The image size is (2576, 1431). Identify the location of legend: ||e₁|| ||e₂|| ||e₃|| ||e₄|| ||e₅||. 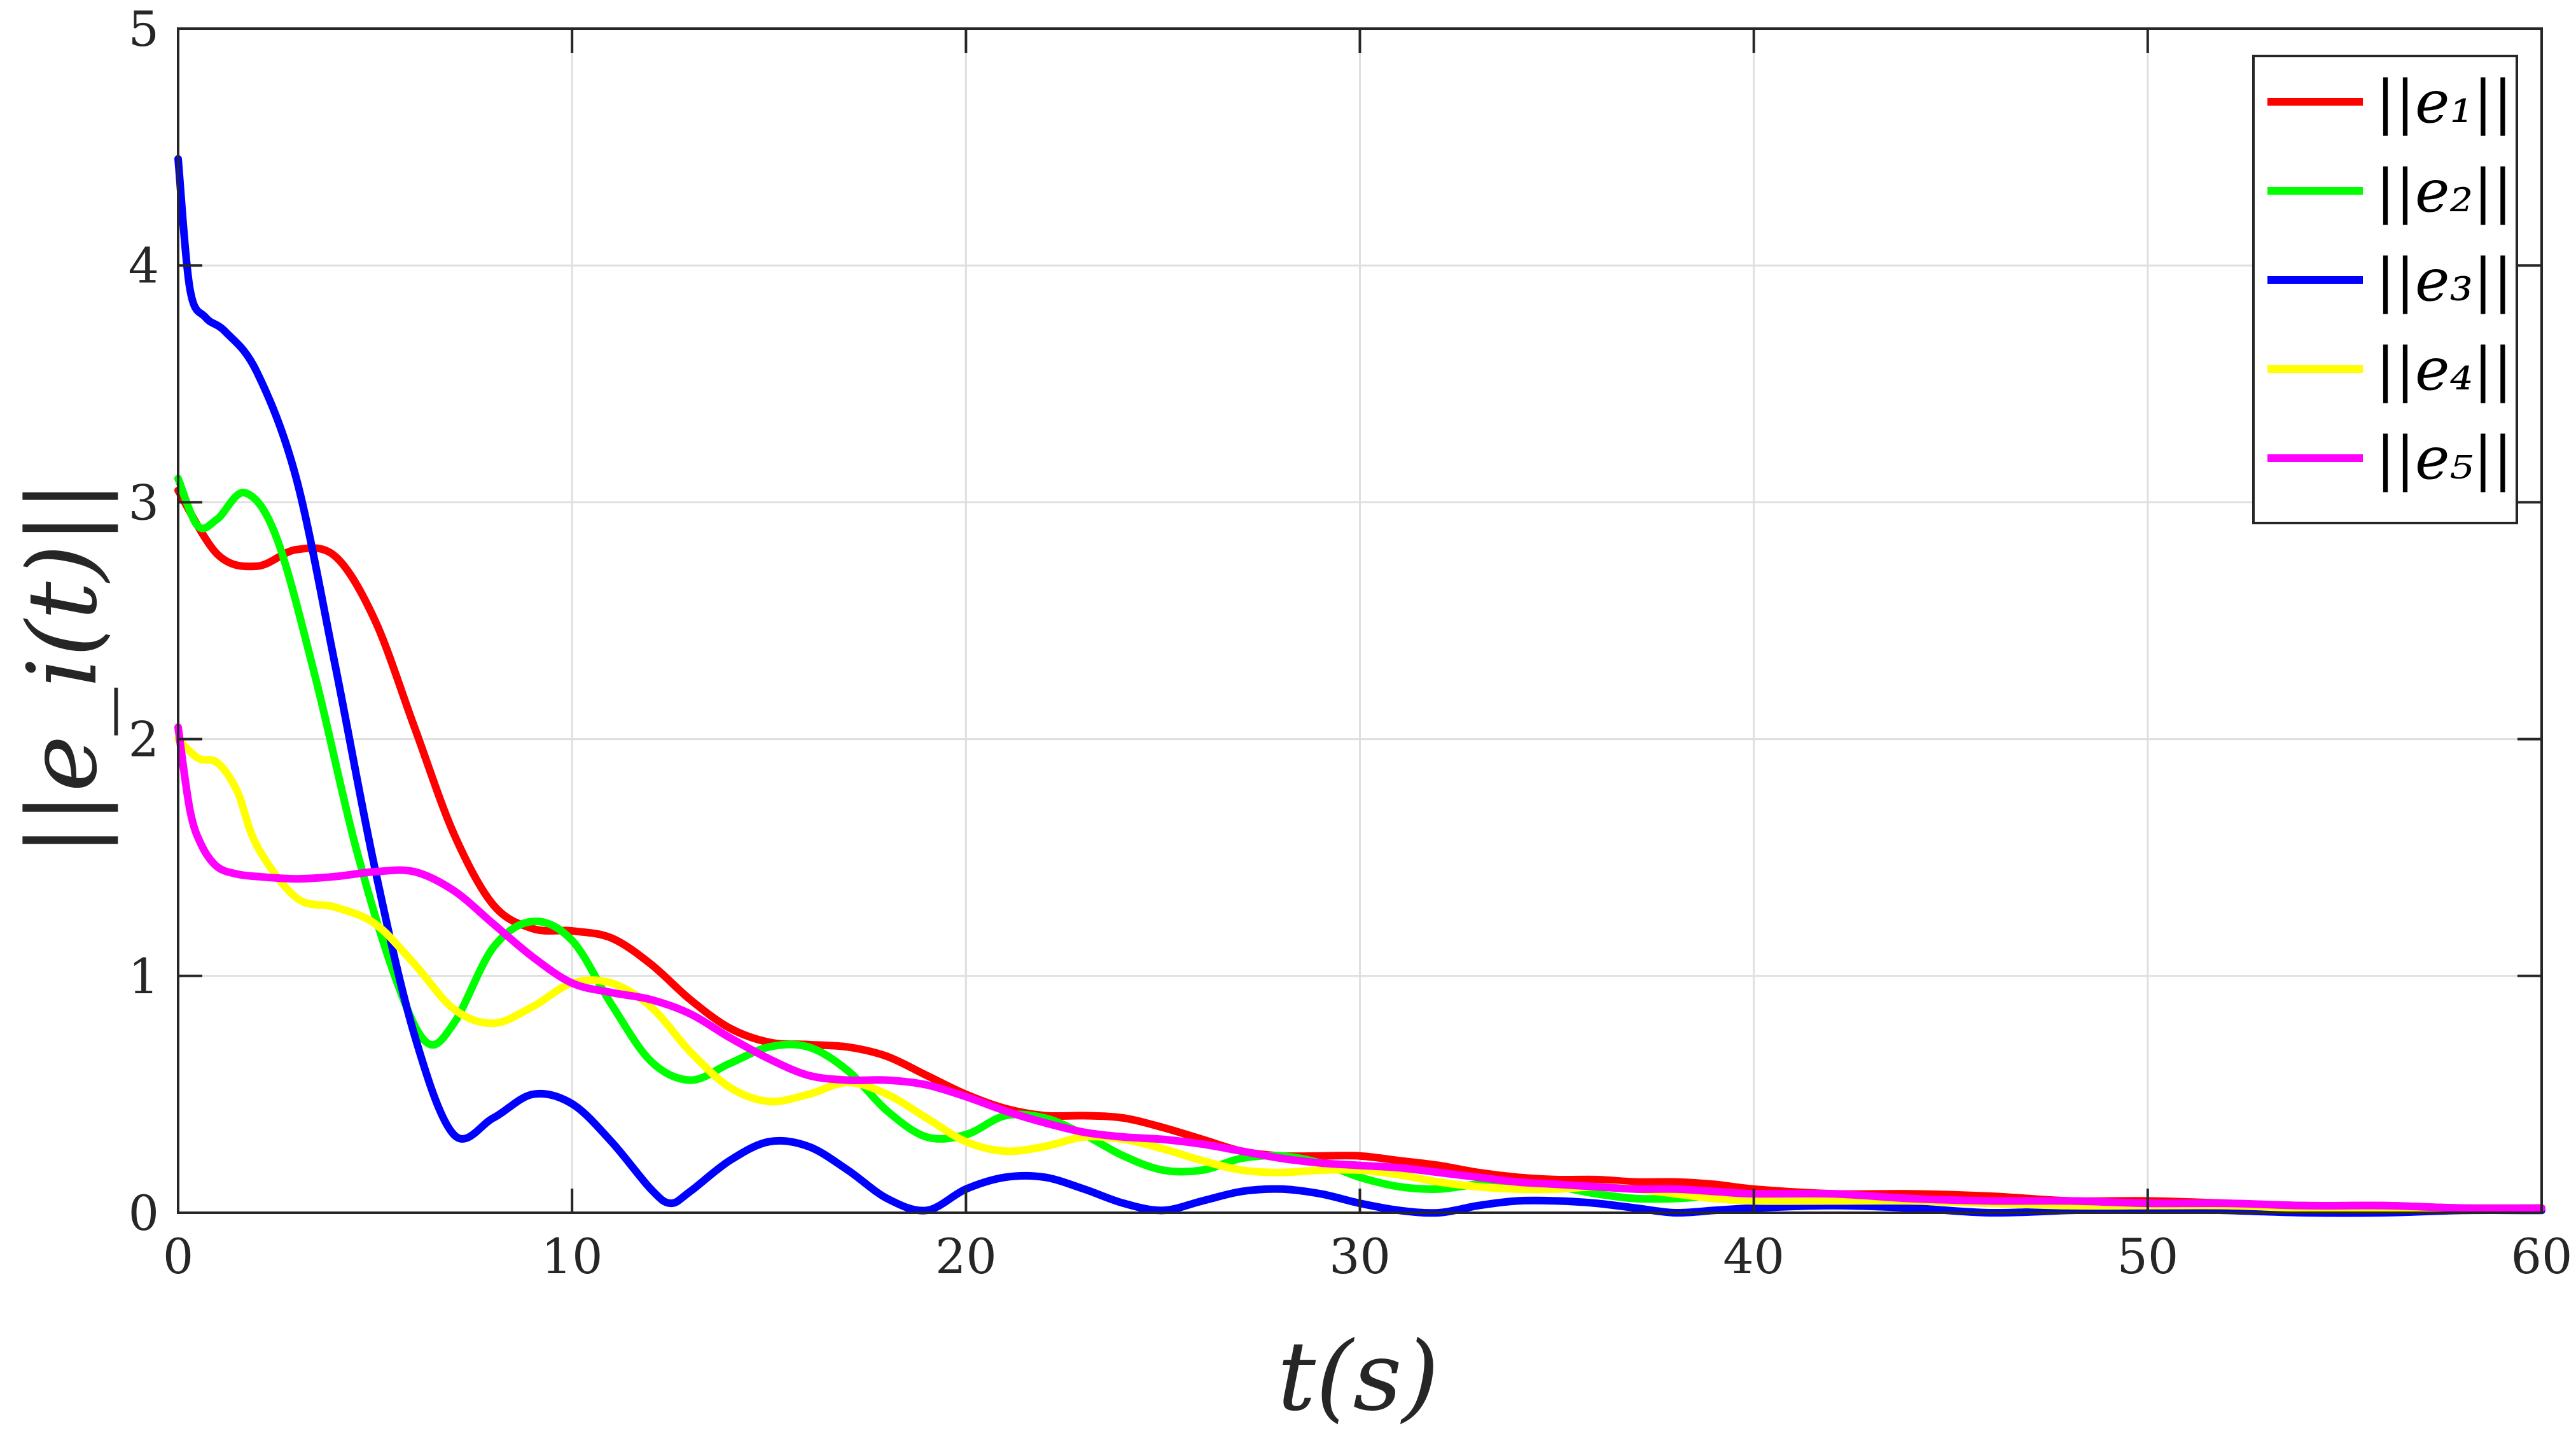
(2385, 290).